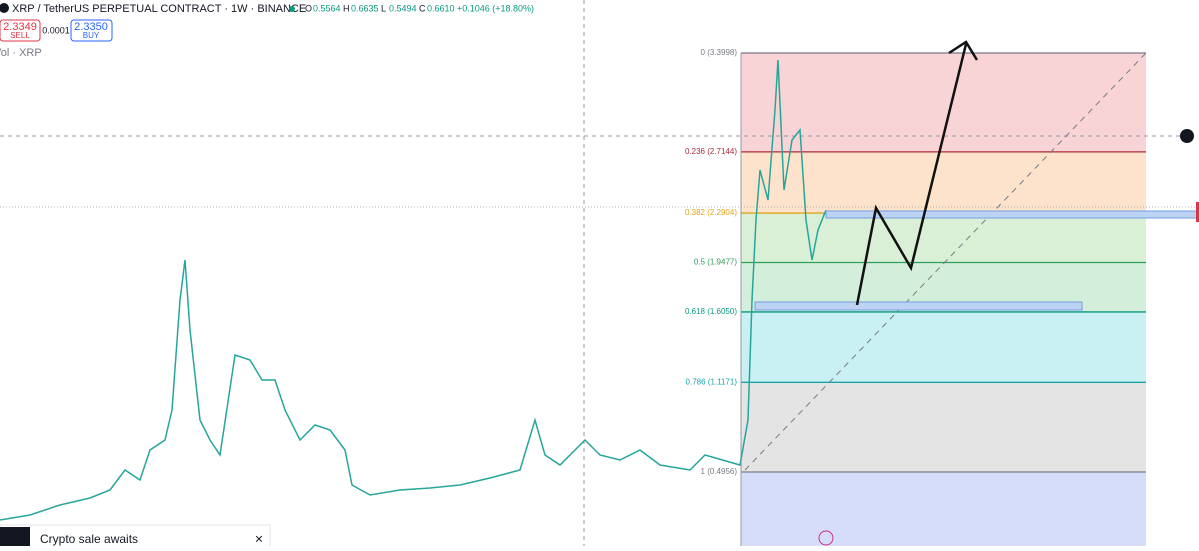  Describe the element at coordinates (711, 151) in the screenshot. I see `fib-label: 0.236 (2.7144)` at that location.